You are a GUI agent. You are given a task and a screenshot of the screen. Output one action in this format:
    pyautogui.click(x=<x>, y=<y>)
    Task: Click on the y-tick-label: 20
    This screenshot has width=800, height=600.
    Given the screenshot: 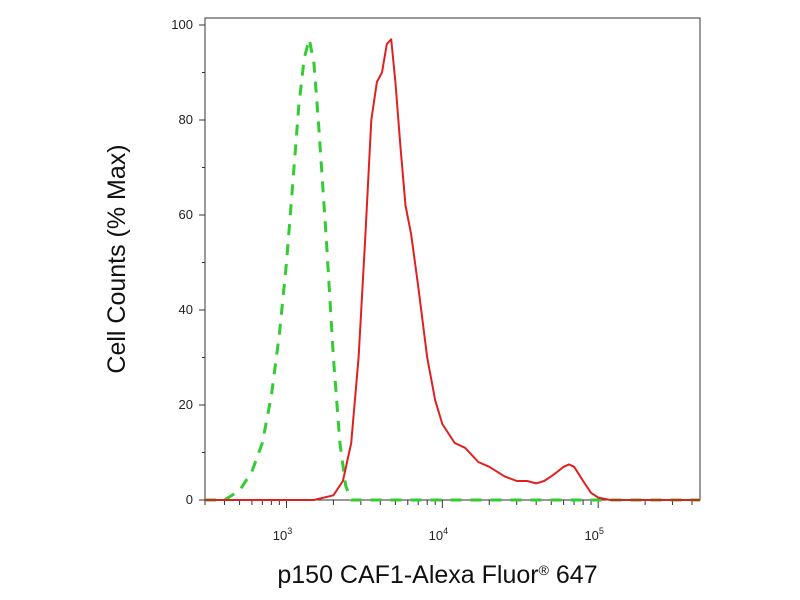 What is the action you would take?
    pyautogui.click(x=186, y=404)
    